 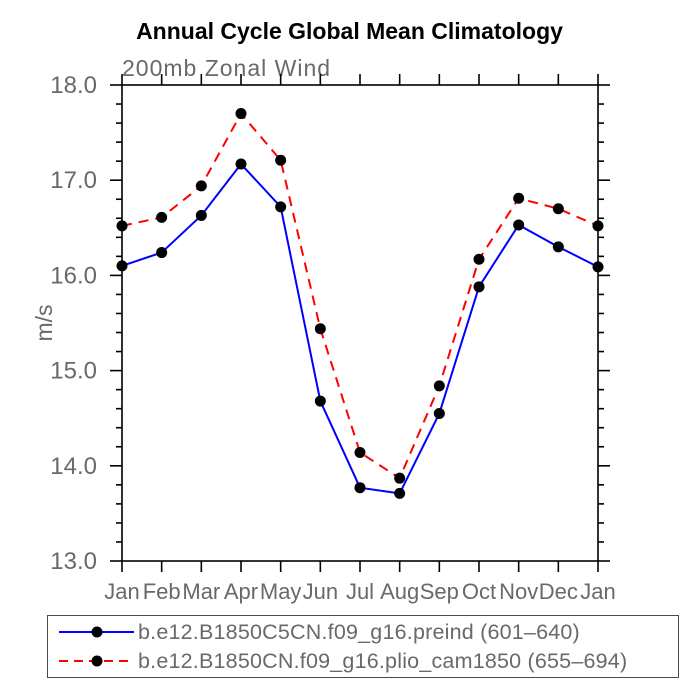 I want to click on x-axis-tick-label: Jun, so click(x=320, y=591).